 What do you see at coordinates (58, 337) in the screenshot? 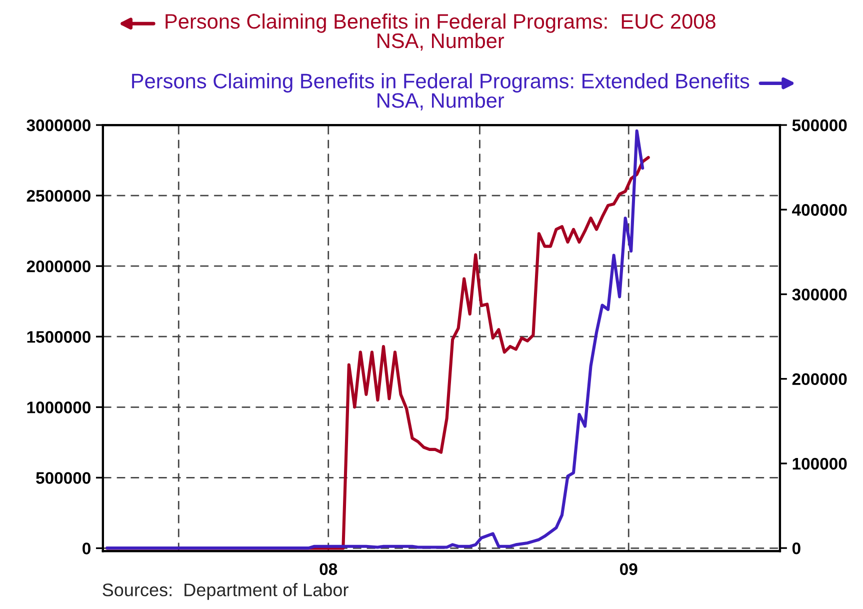
I see `y-tick-label: 1500000` at bounding box center [58, 337].